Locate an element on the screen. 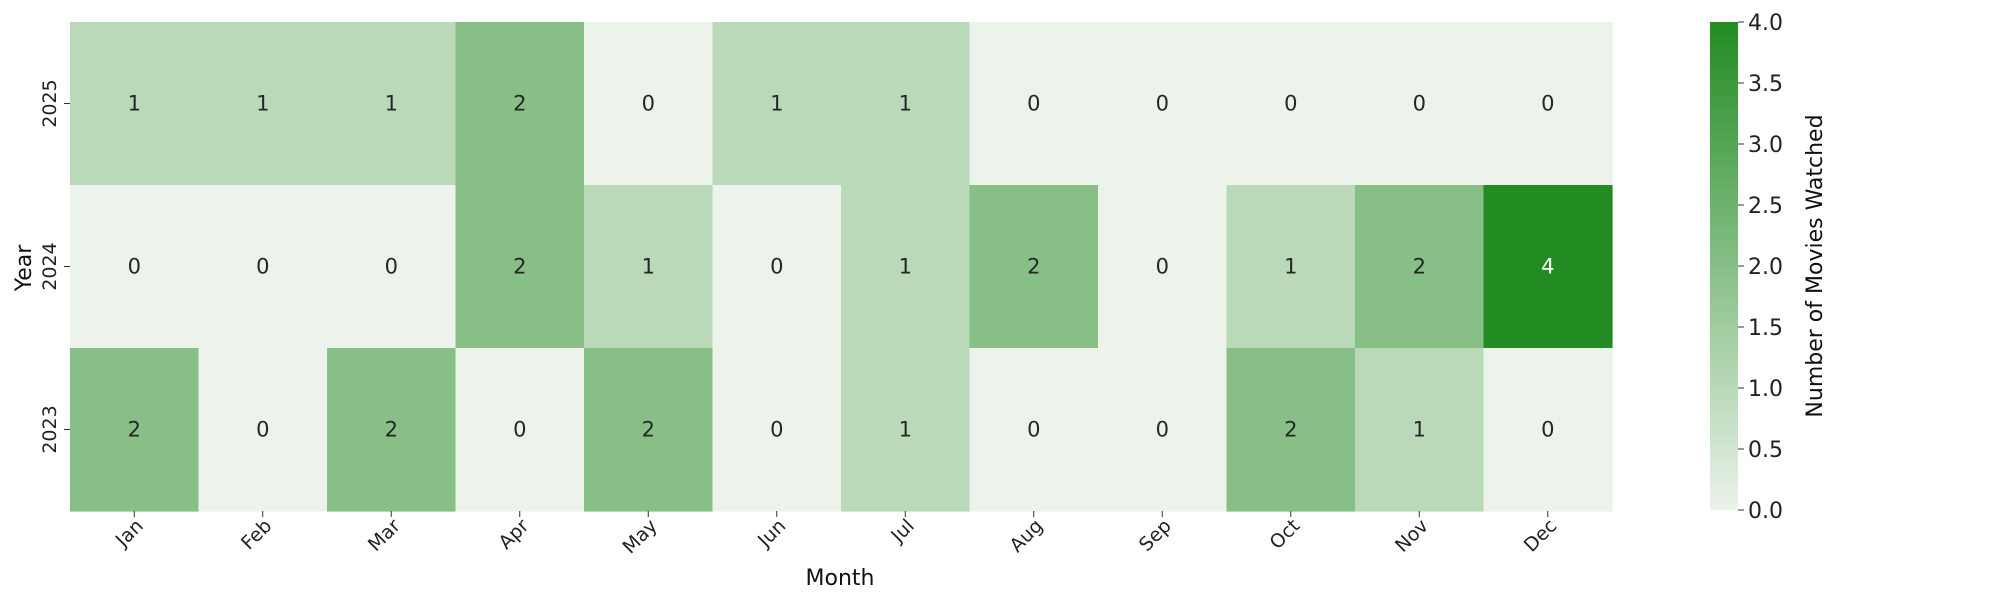 This screenshot has height=600, width=2000. heatmap-cell-2023-Dec is located at coordinates (1548, 430).